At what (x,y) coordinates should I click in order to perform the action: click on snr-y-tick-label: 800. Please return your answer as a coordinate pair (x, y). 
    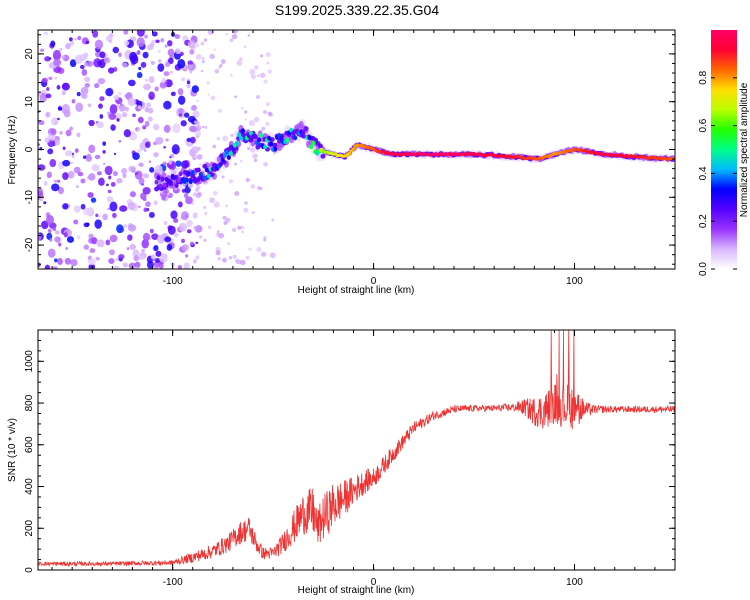
    Looking at the image, I should click on (29, 402).